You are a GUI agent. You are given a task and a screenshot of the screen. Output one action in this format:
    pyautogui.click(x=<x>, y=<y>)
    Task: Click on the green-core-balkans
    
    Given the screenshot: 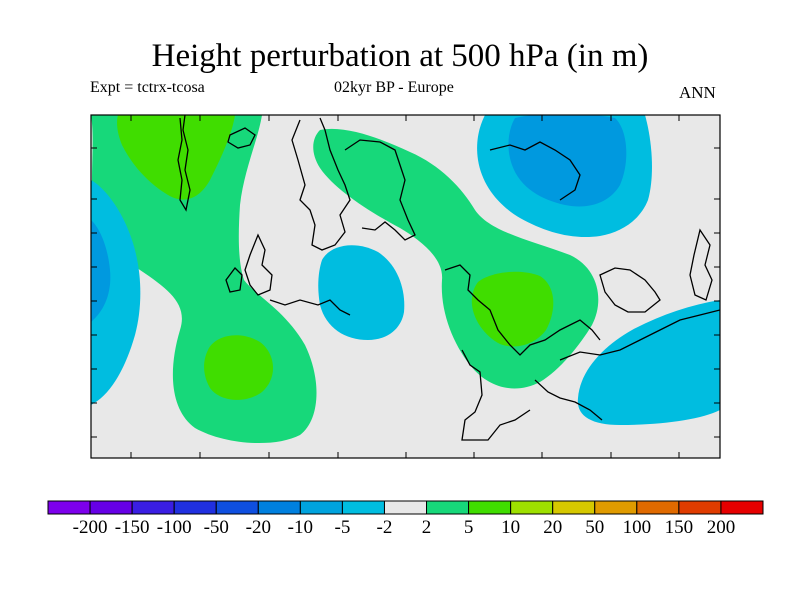 What is the action you would take?
    pyautogui.click(x=512, y=309)
    